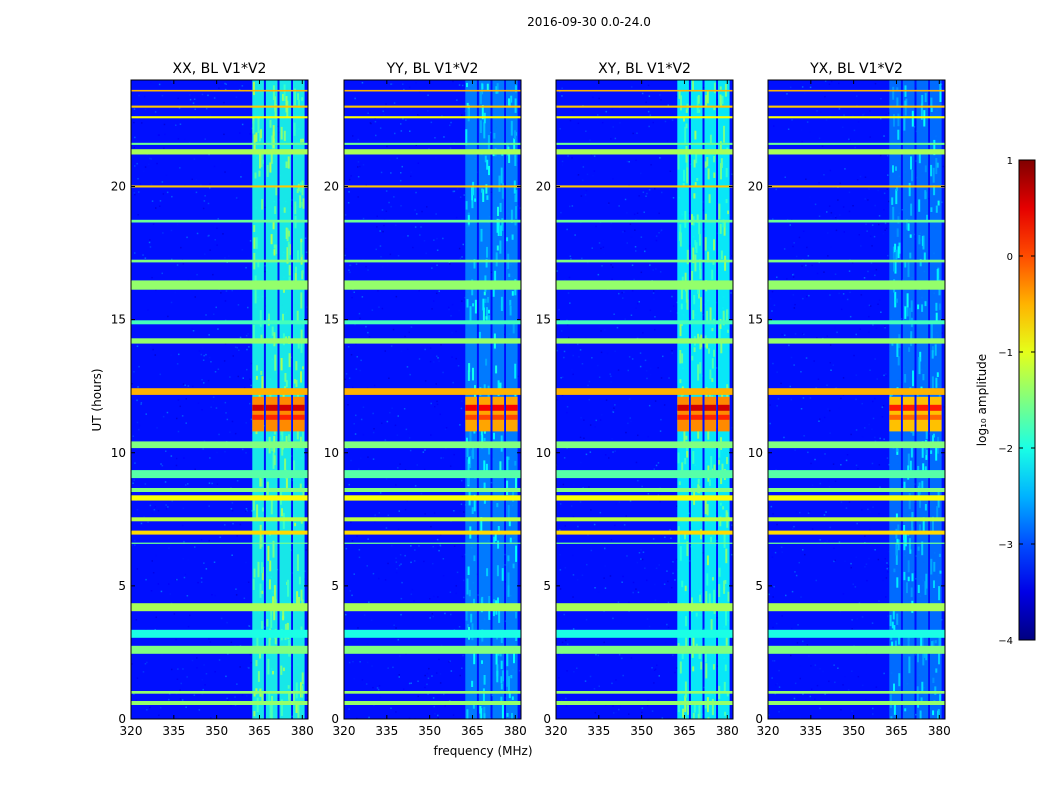 This screenshot has height=800, width=1050. I want to click on colorbar-tick-label: 0, so click(1010, 257).